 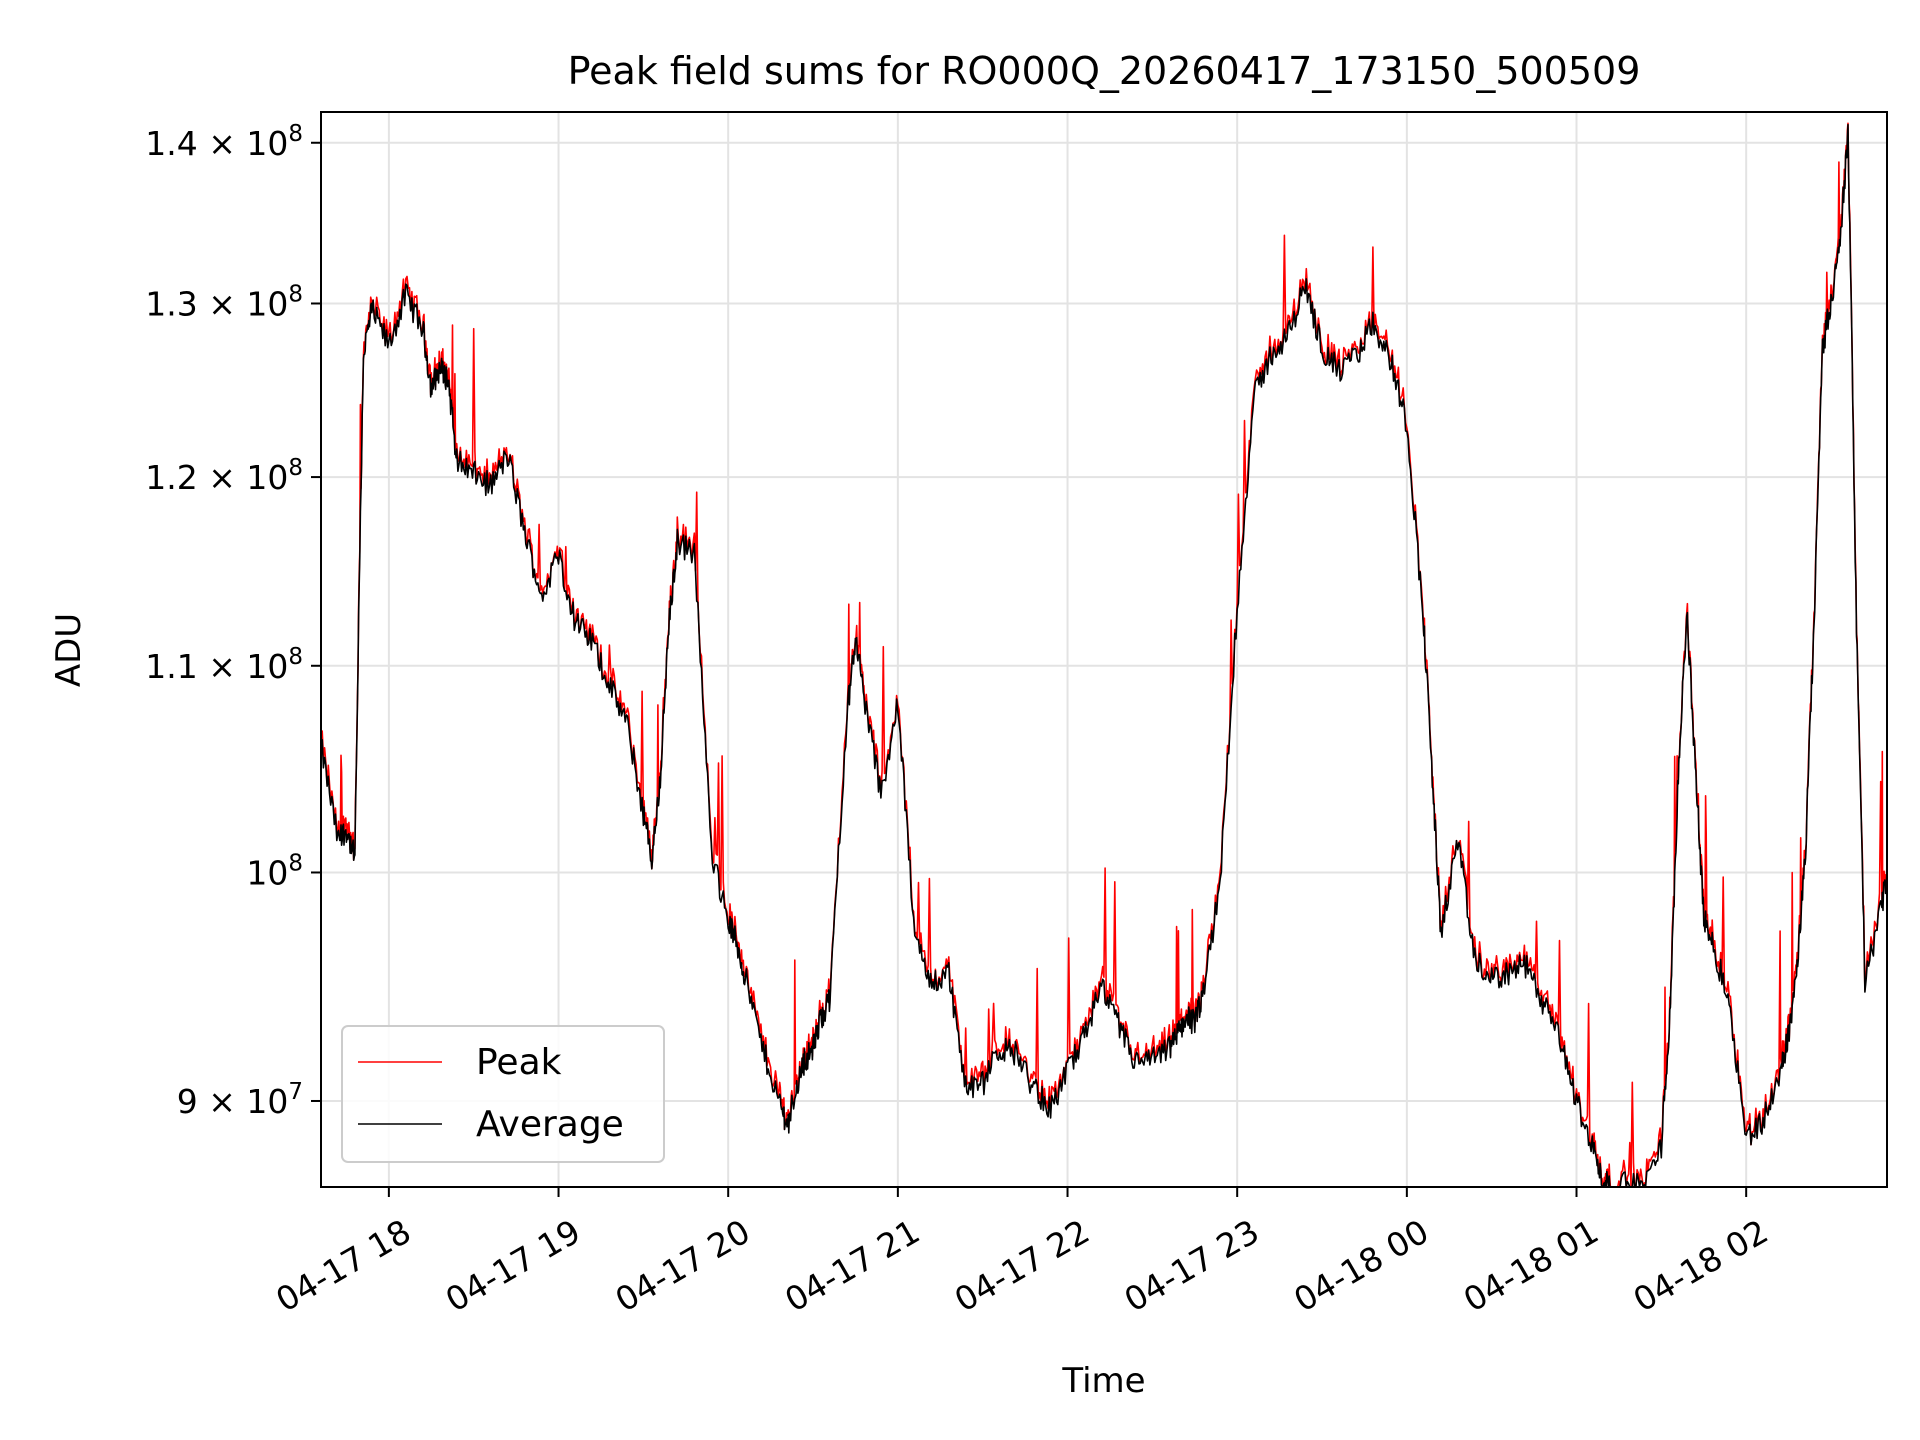 I want to click on x-axis-label: Time, so click(x=1103, y=1381).